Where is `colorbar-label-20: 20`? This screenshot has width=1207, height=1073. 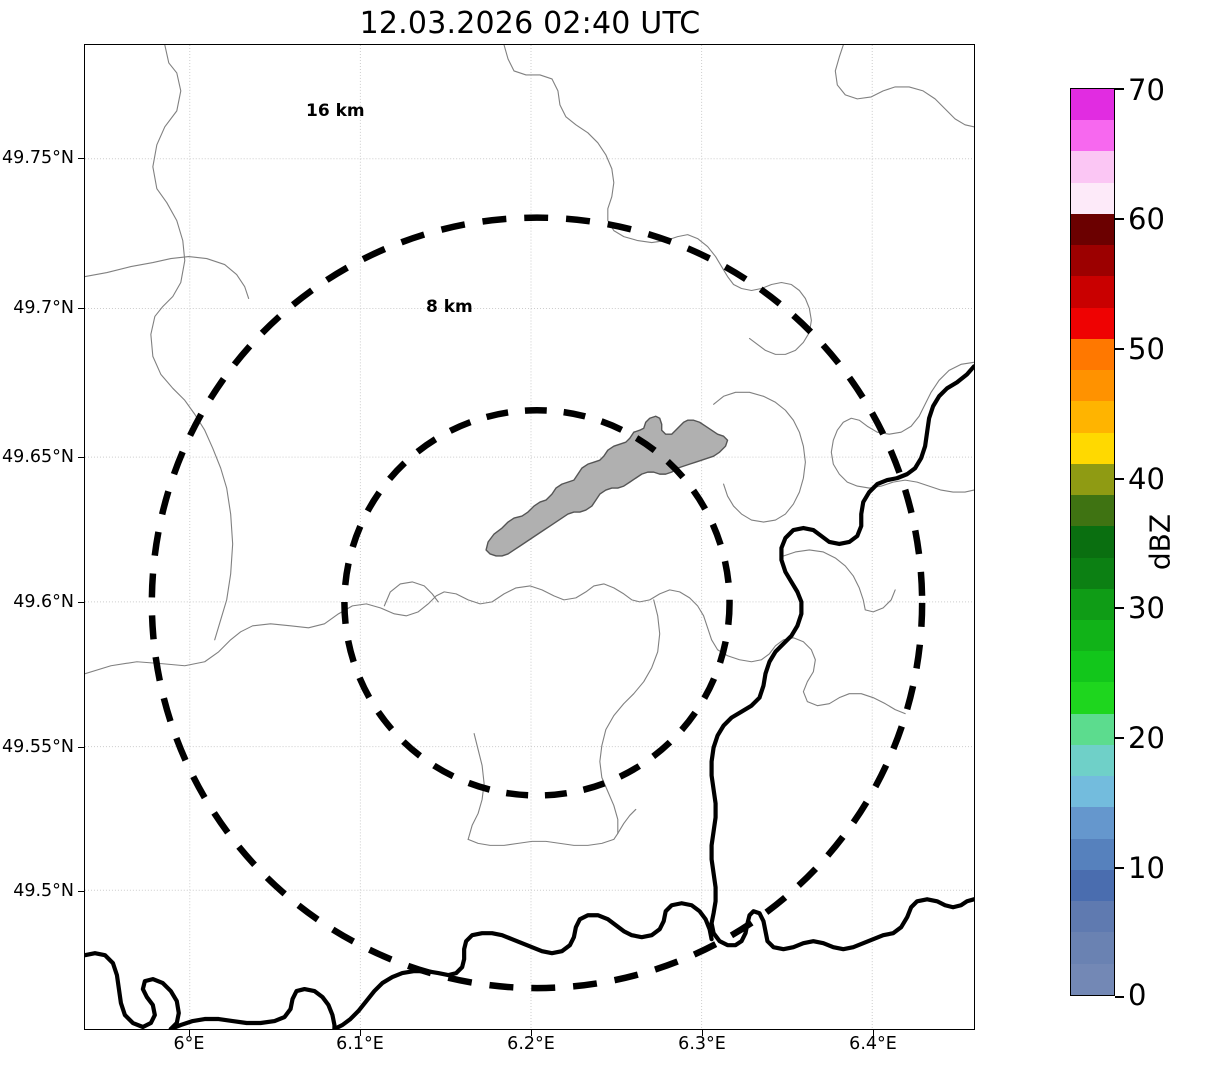 colorbar-label-20: 20 is located at coordinates (1146, 738).